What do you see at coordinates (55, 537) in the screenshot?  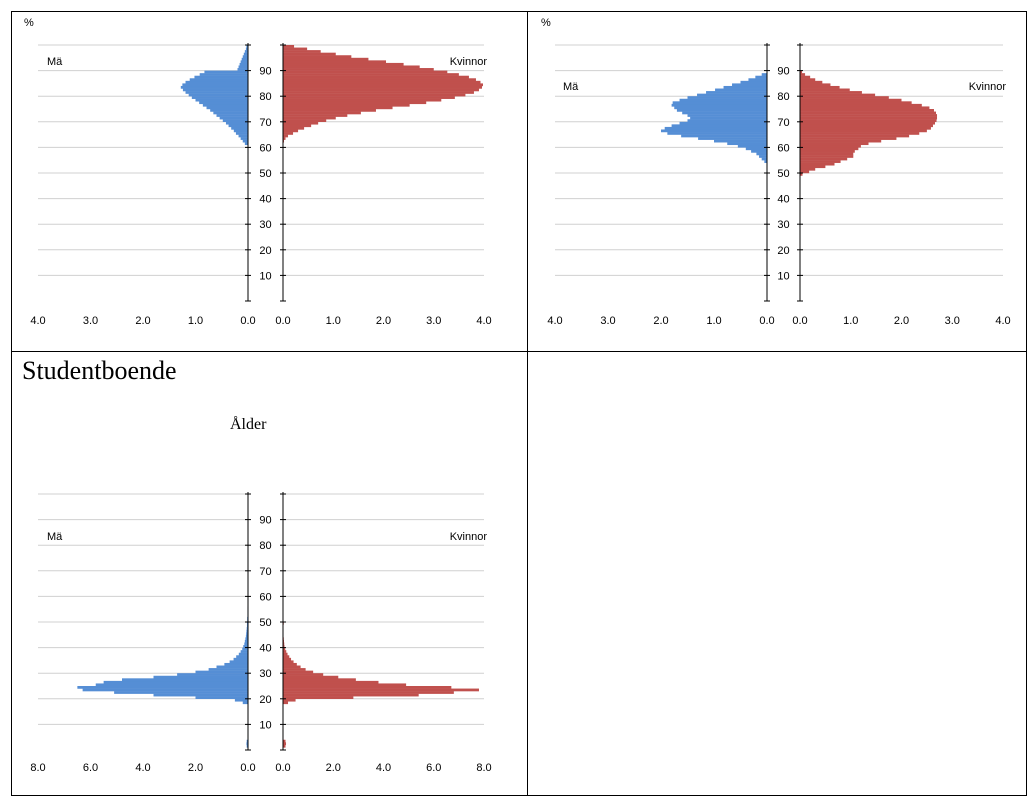 I see `men-label: Mä` at bounding box center [55, 537].